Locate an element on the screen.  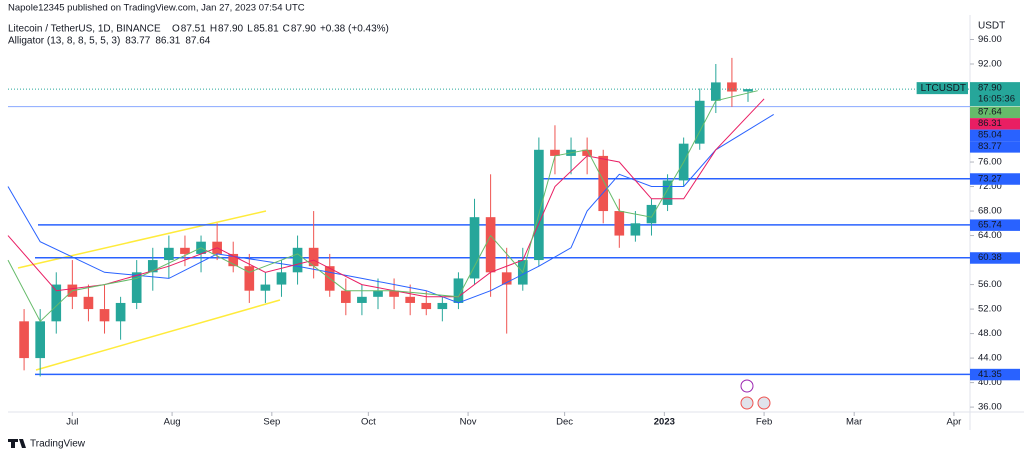
ohlc-key: O is located at coordinates (176, 29).